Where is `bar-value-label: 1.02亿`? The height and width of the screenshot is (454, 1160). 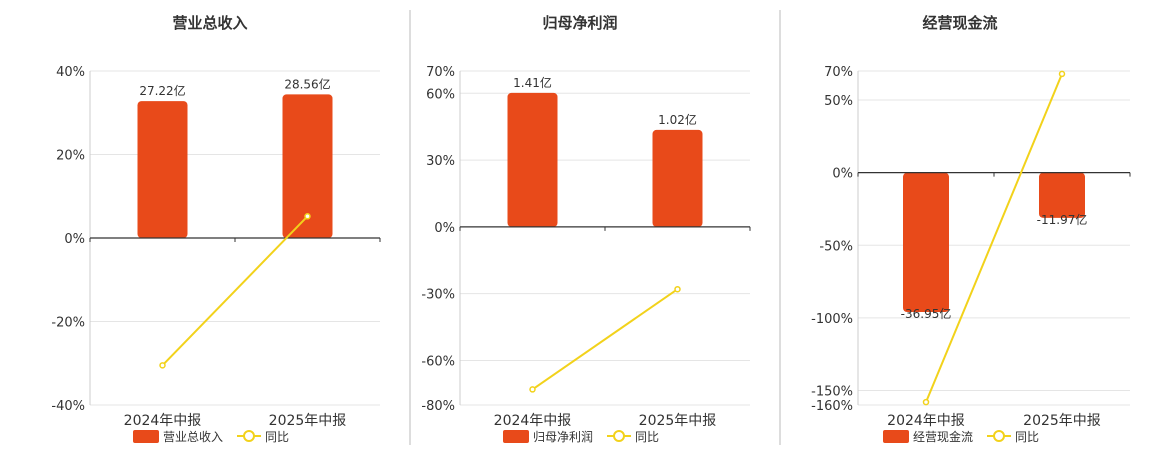
bar-value-label: 1.02亿 is located at coordinates (677, 119).